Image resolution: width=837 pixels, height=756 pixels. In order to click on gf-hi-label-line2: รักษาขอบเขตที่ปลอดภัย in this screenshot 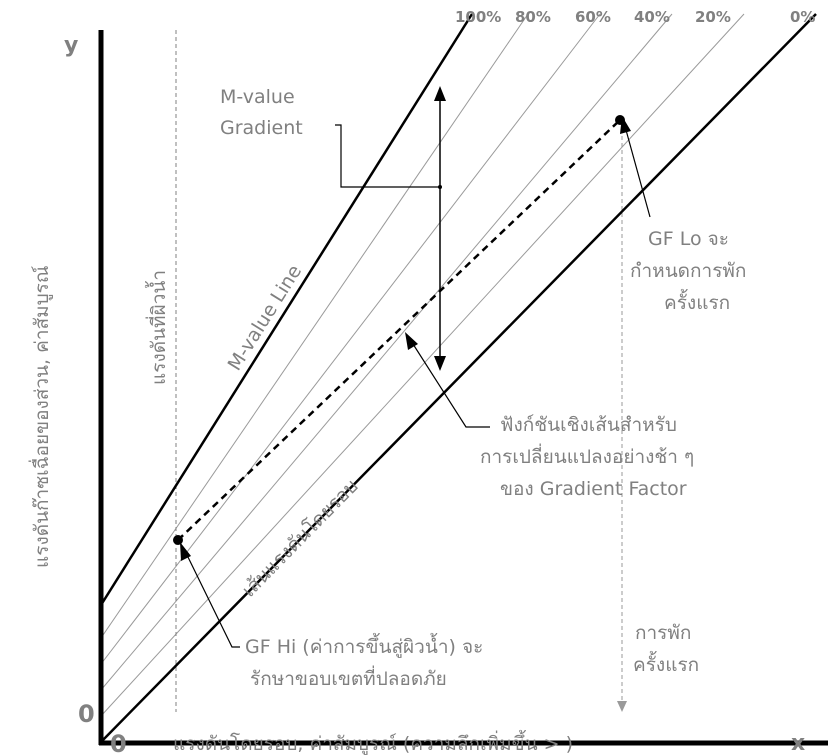, I will do `click(348, 677)`.